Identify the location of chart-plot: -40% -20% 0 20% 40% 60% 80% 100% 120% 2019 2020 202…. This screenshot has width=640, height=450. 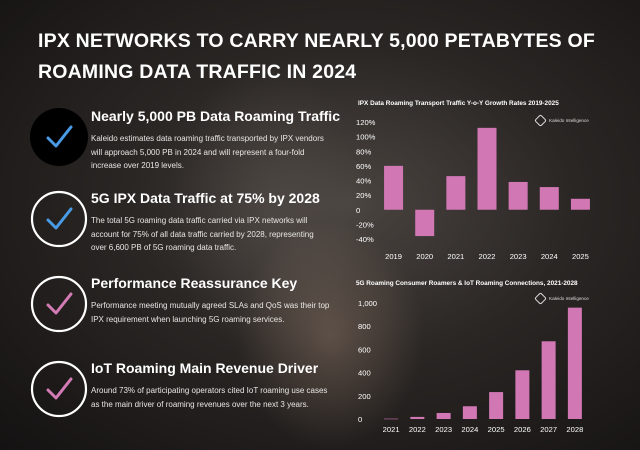
(473, 189).